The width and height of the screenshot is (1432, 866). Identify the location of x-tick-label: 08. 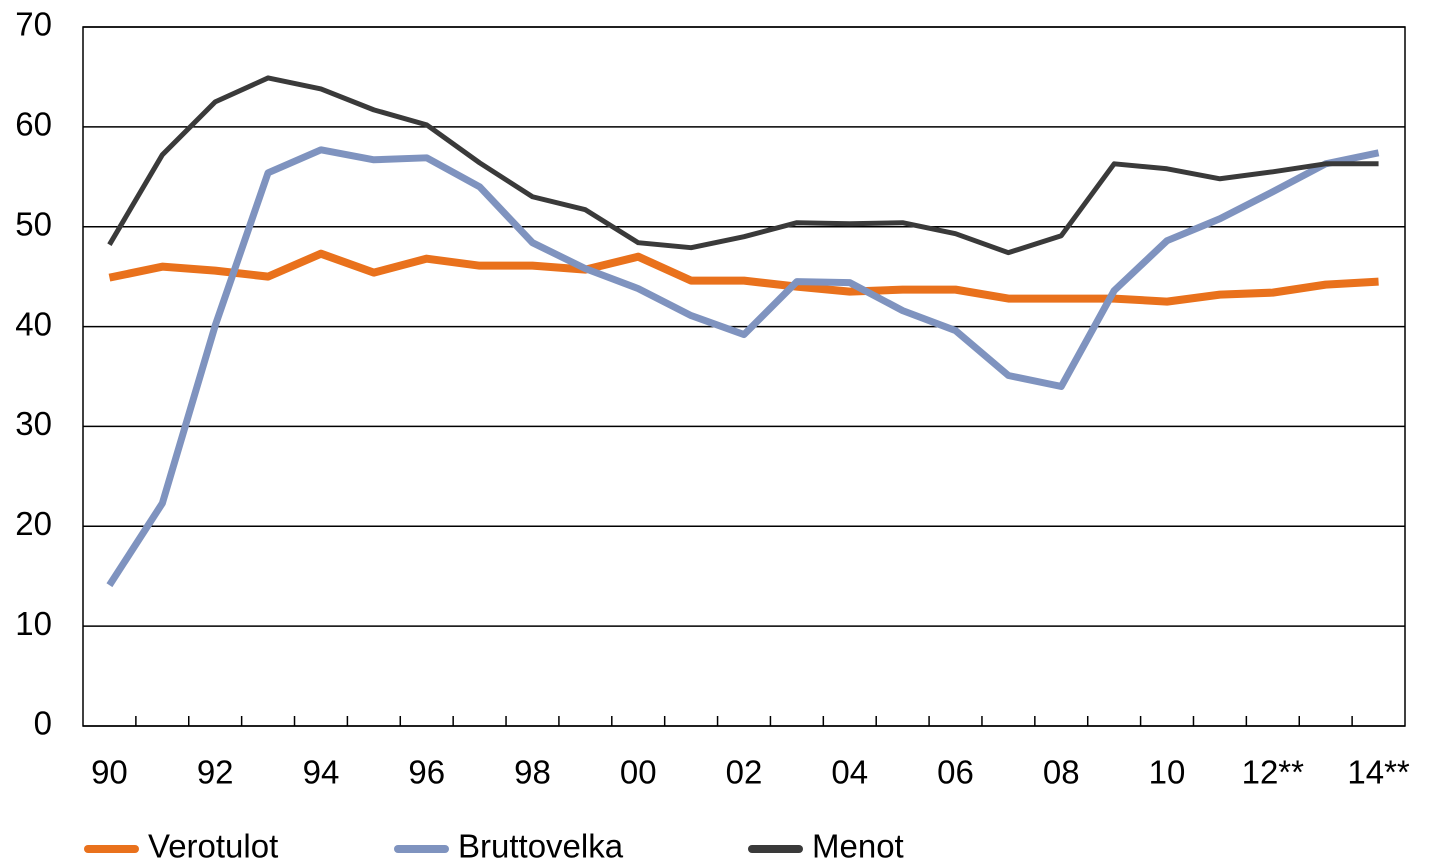
(1061, 772).